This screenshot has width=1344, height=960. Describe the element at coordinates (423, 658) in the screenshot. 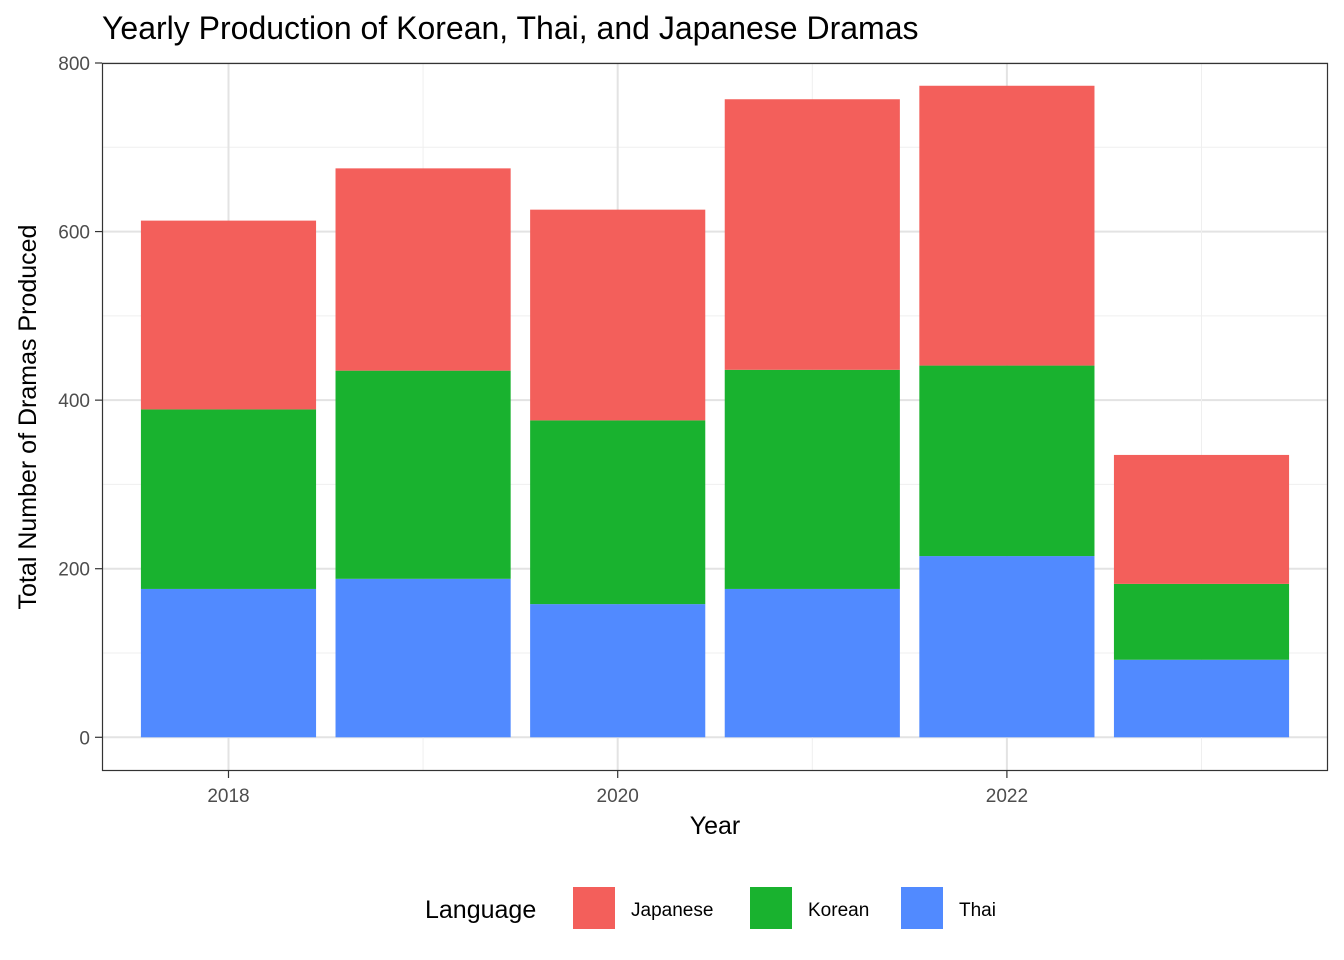

I see `bar-thai-2019` at that location.